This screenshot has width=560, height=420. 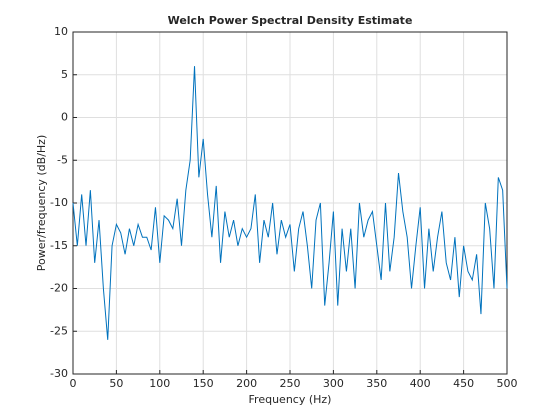 What do you see at coordinates (62, 159) in the screenshot?
I see `y-tick-label: -5` at bounding box center [62, 159].